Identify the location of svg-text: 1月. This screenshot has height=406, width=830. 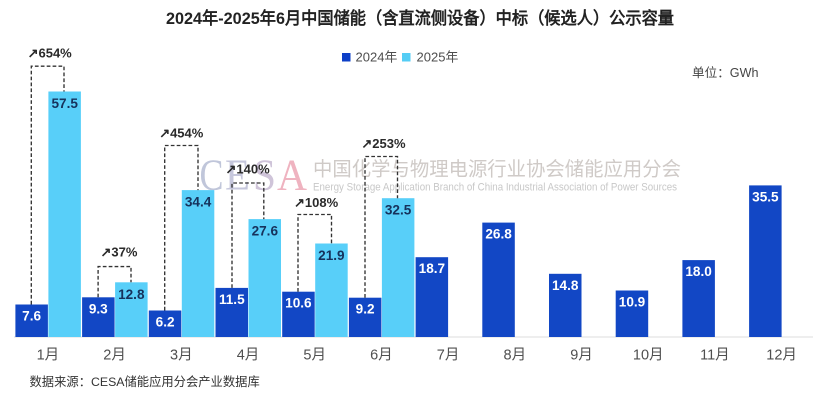
(48, 356).